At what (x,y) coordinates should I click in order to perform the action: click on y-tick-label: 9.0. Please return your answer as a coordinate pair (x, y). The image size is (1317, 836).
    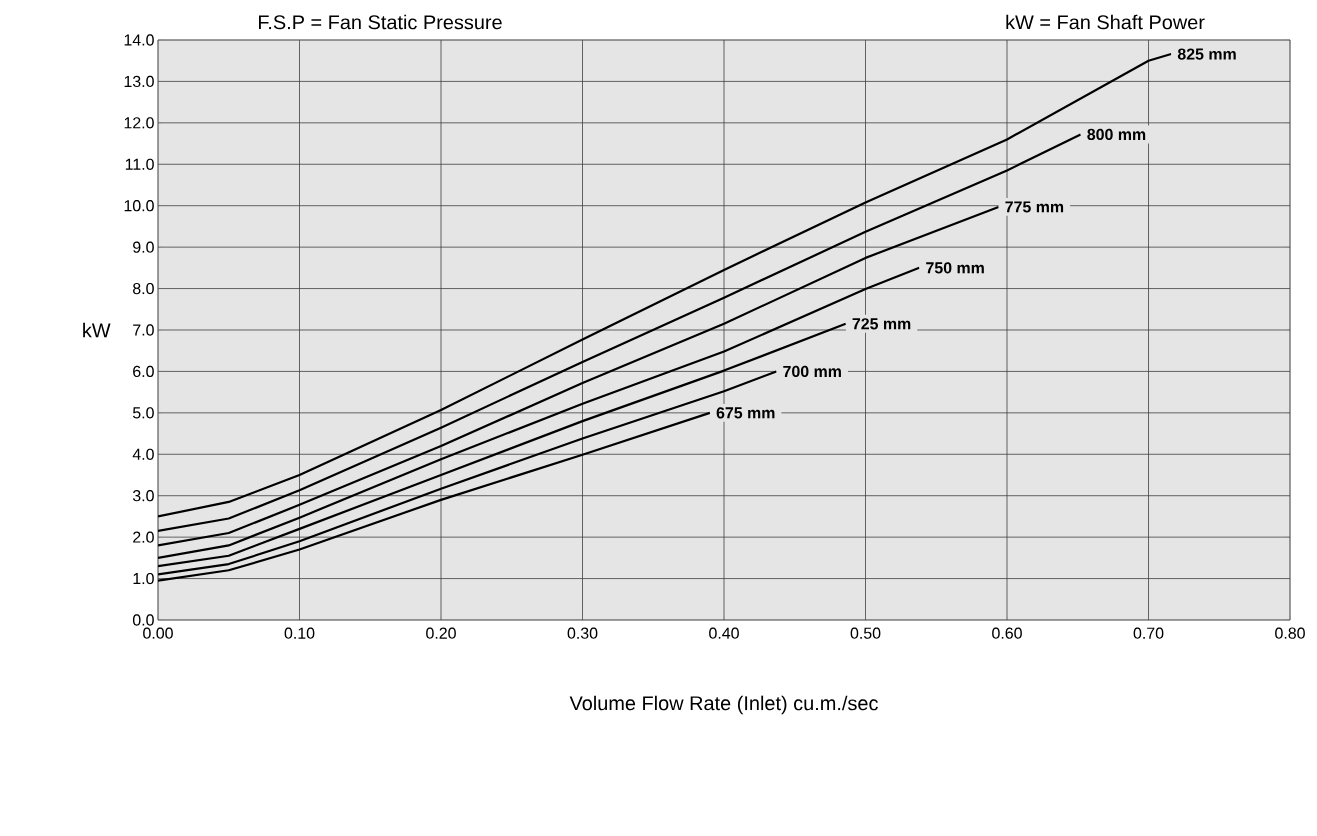
    Looking at the image, I should click on (143, 247).